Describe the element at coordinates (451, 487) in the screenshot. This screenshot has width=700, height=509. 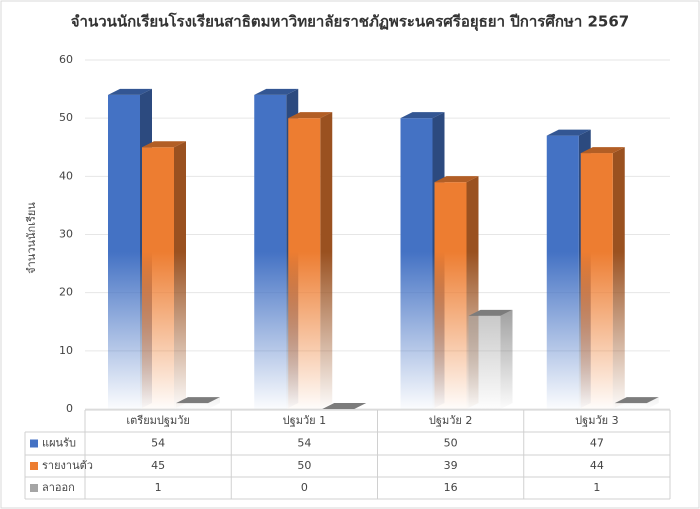
I see `table-value: 16` at that location.